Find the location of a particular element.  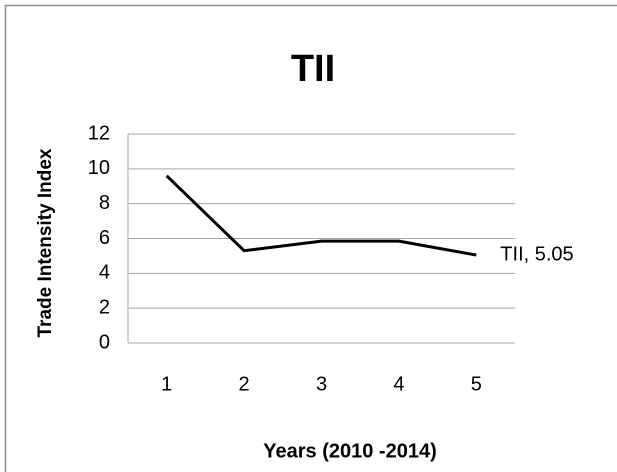

x-tick-label: 5 is located at coordinates (476, 384).